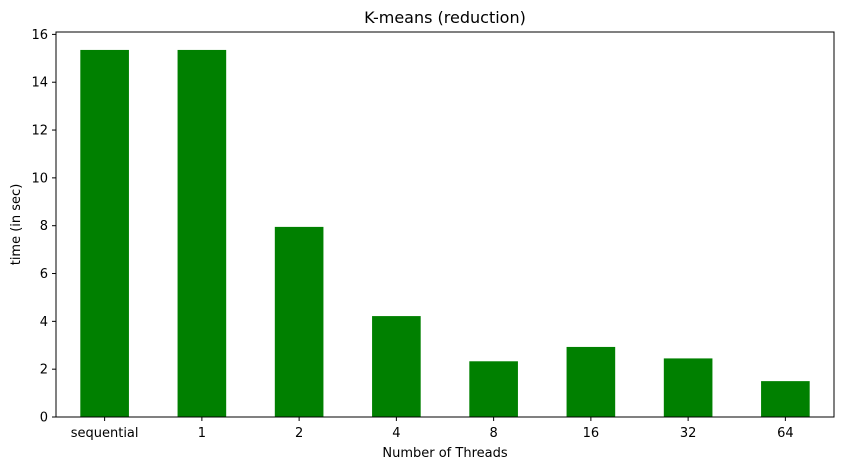 The width and height of the screenshot is (842, 470). Describe the element at coordinates (44, 418) in the screenshot. I see `y-tick-label: 0` at that location.